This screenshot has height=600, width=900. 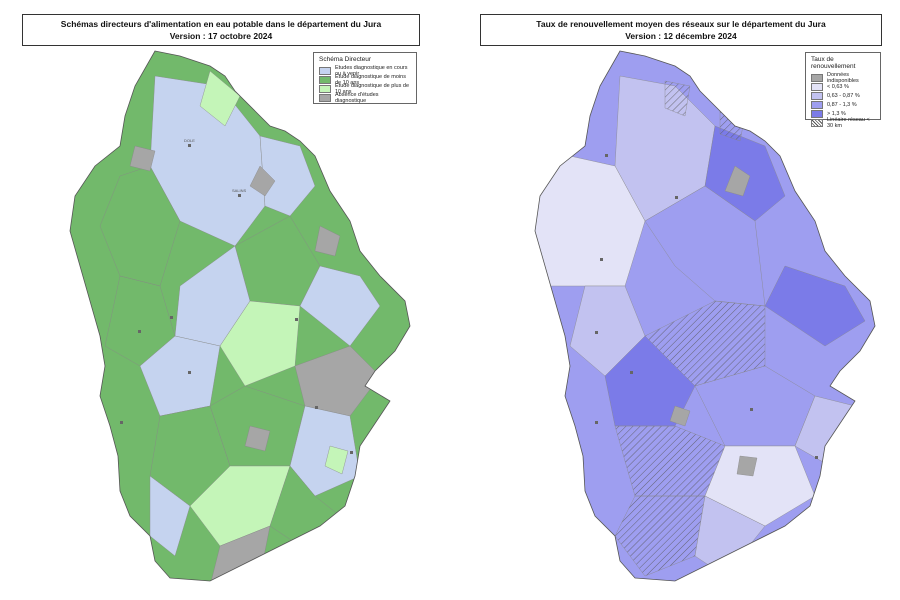 I want to click on city-marker-champagnole, so click(x=296, y=319).